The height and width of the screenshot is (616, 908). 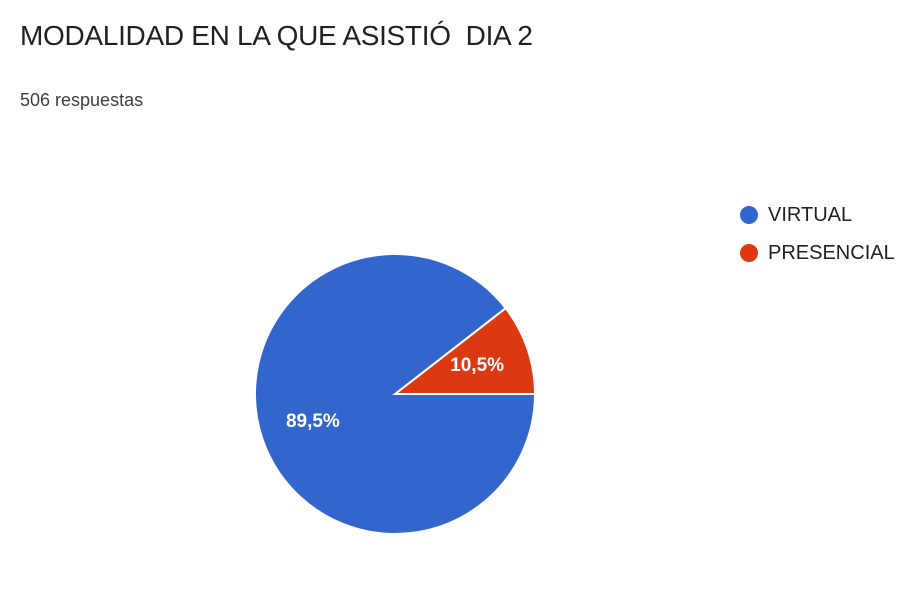 I want to click on response-count: 506 respuestas, so click(x=82, y=100).